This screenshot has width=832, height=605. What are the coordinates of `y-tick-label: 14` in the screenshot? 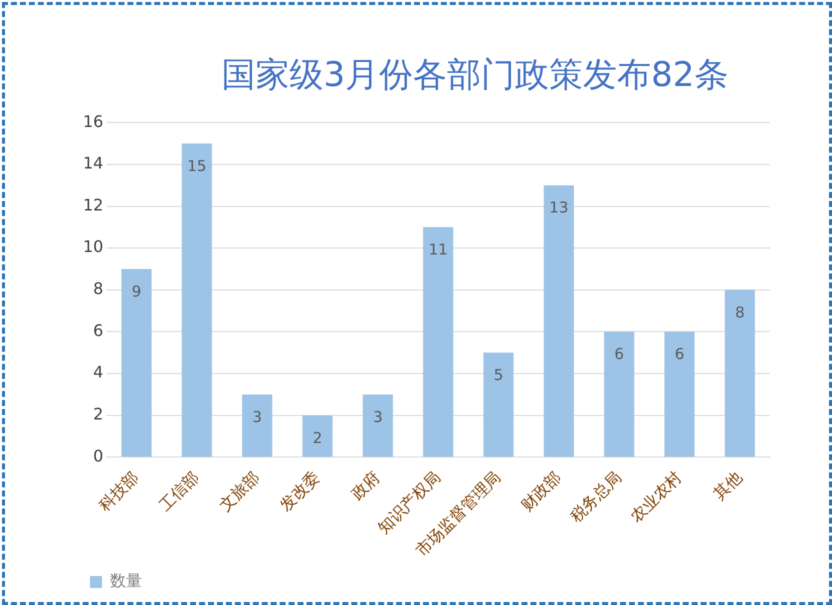 It's located at (93, 163).